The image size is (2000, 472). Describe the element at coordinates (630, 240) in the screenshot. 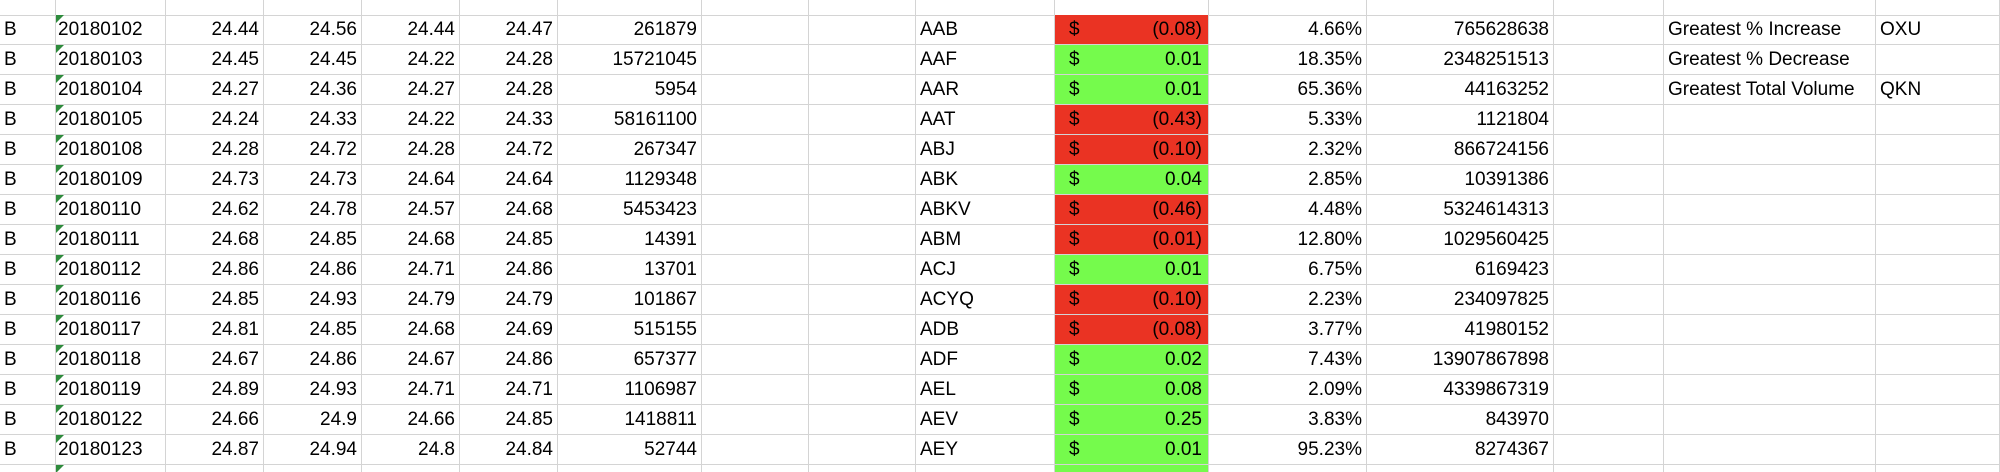

I see `vol-cell: 14391` at that location.